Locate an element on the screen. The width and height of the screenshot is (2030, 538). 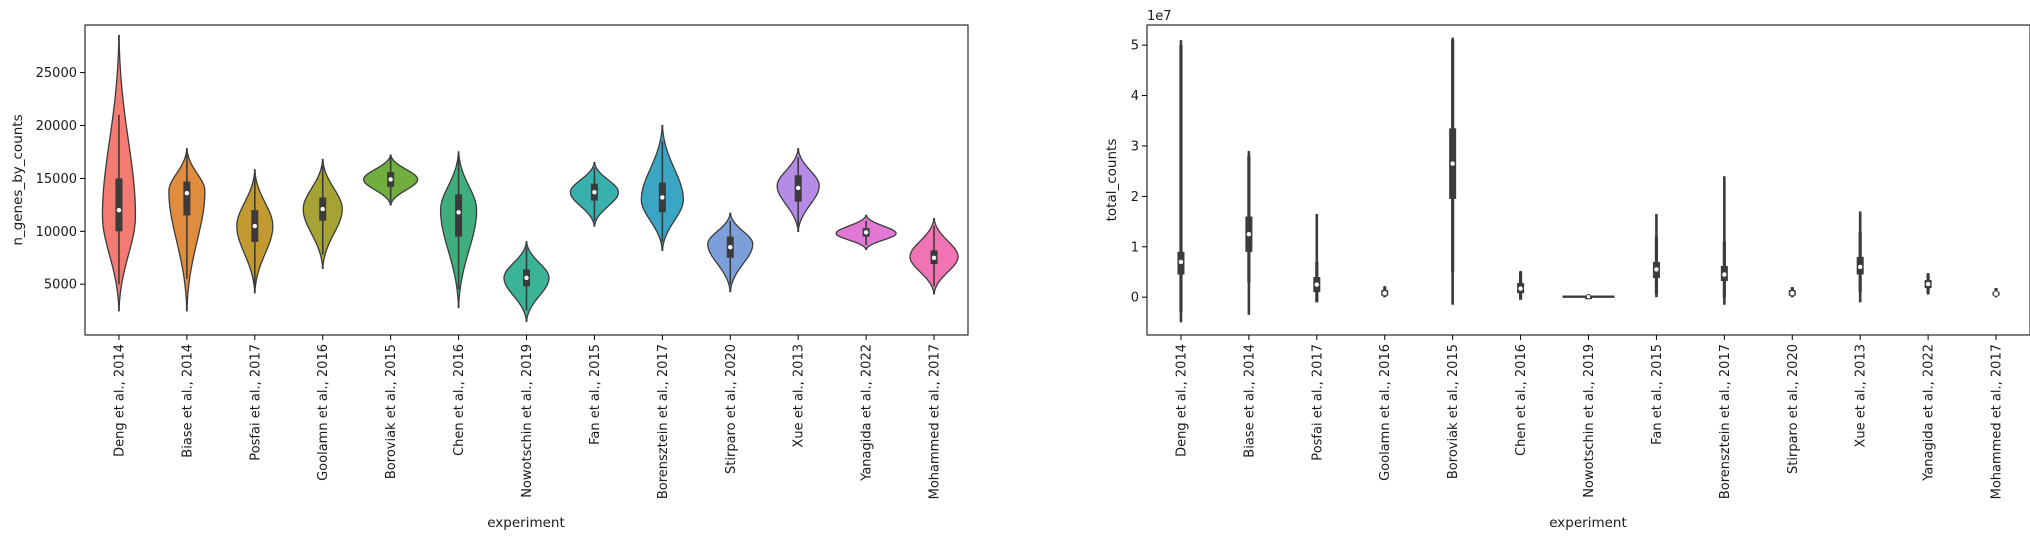
y-tick-label: 5000 is located at coordinates (60, 285).